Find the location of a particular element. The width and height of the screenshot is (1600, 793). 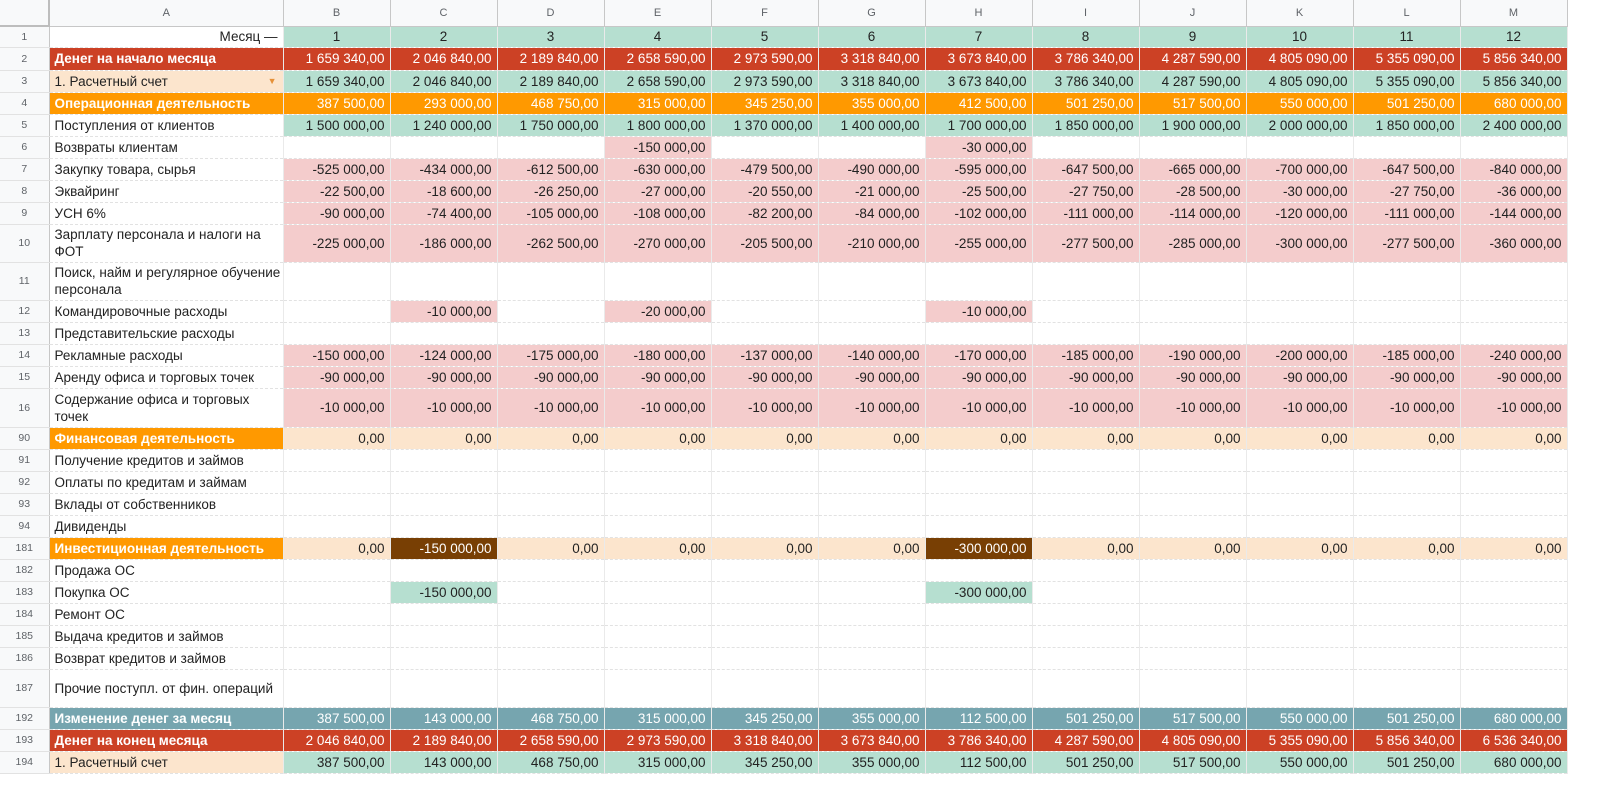

row-label-cell: Прочие поступл. от фин. операций is located at coordinates (166, 688).